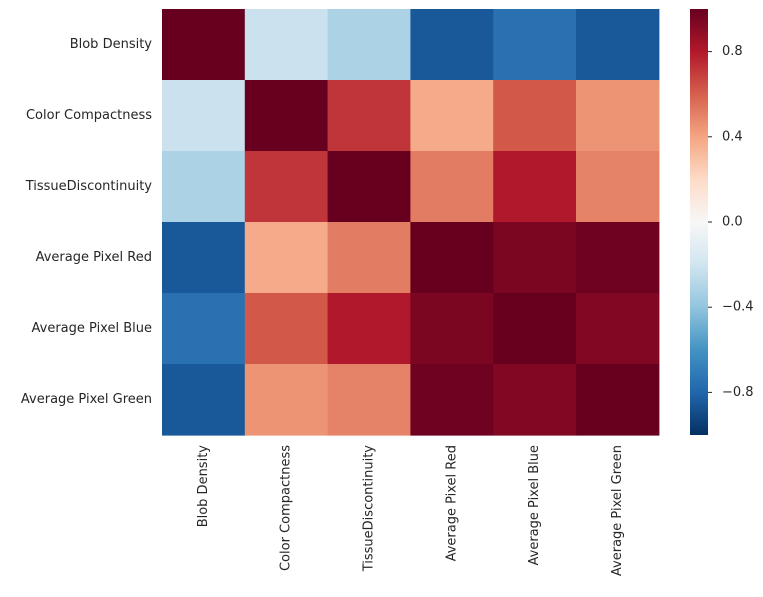  What do you see at coordinates (86, 399) in the screenshot?
I see `row-tick-label: Average Pixel Green` at bounding box center [86, 399].